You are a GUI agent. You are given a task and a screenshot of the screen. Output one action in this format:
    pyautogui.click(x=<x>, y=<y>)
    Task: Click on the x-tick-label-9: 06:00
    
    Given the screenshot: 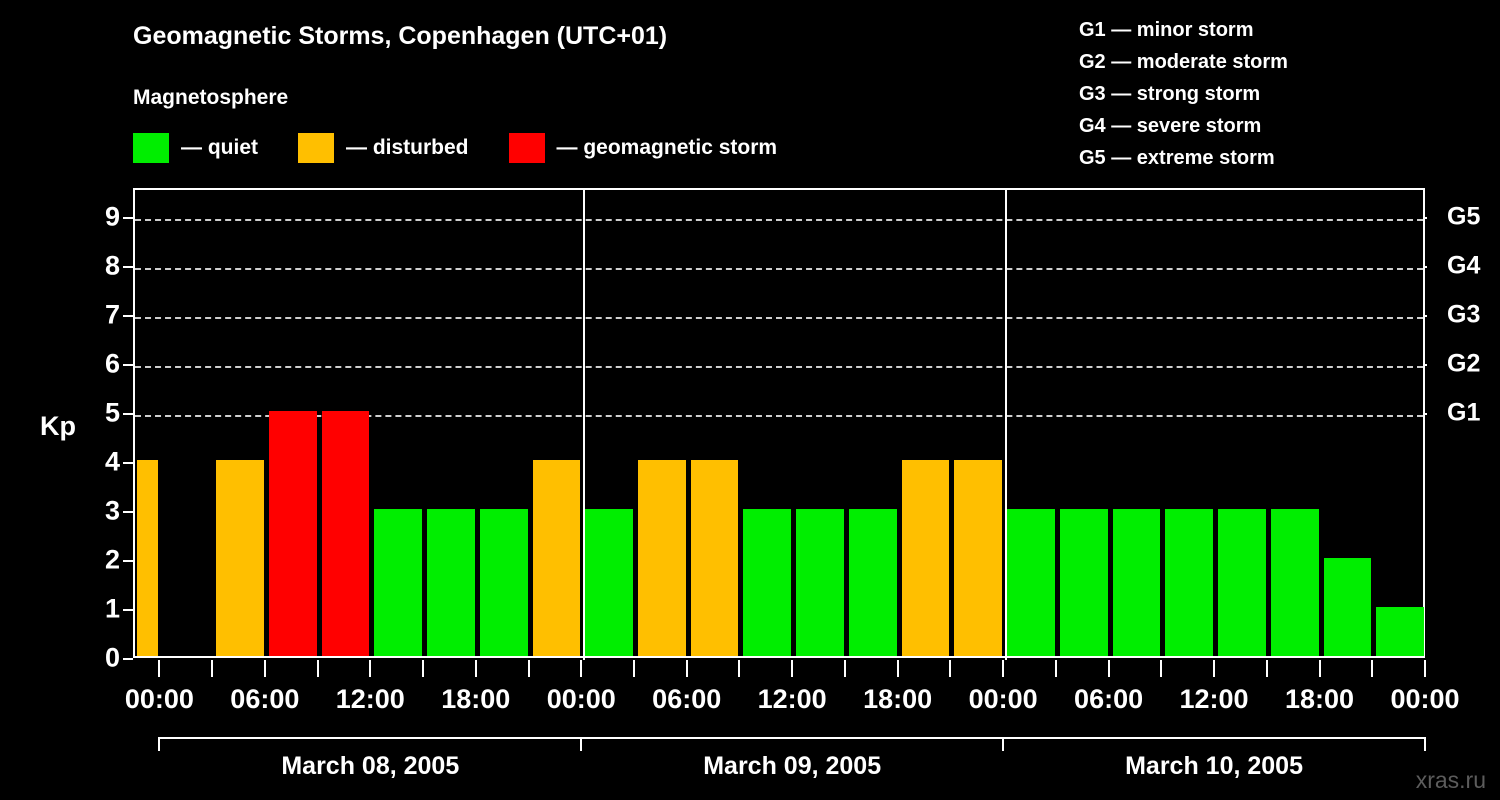 What is the action you would take?
    pyautogui.click(x=1109, y=699)
    